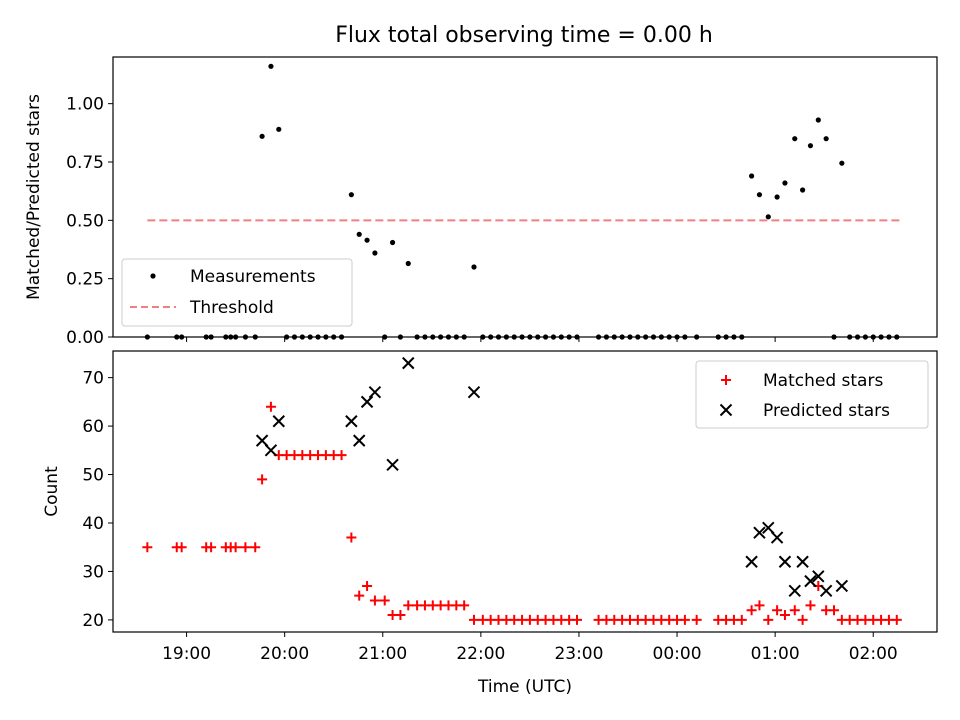 This screenshot has height=720, width=960. What do you see at coordinates (85, 163) in the screenshot?
I see `ratio-y-tick-label: 0.75` at bounding box center [85, 163].